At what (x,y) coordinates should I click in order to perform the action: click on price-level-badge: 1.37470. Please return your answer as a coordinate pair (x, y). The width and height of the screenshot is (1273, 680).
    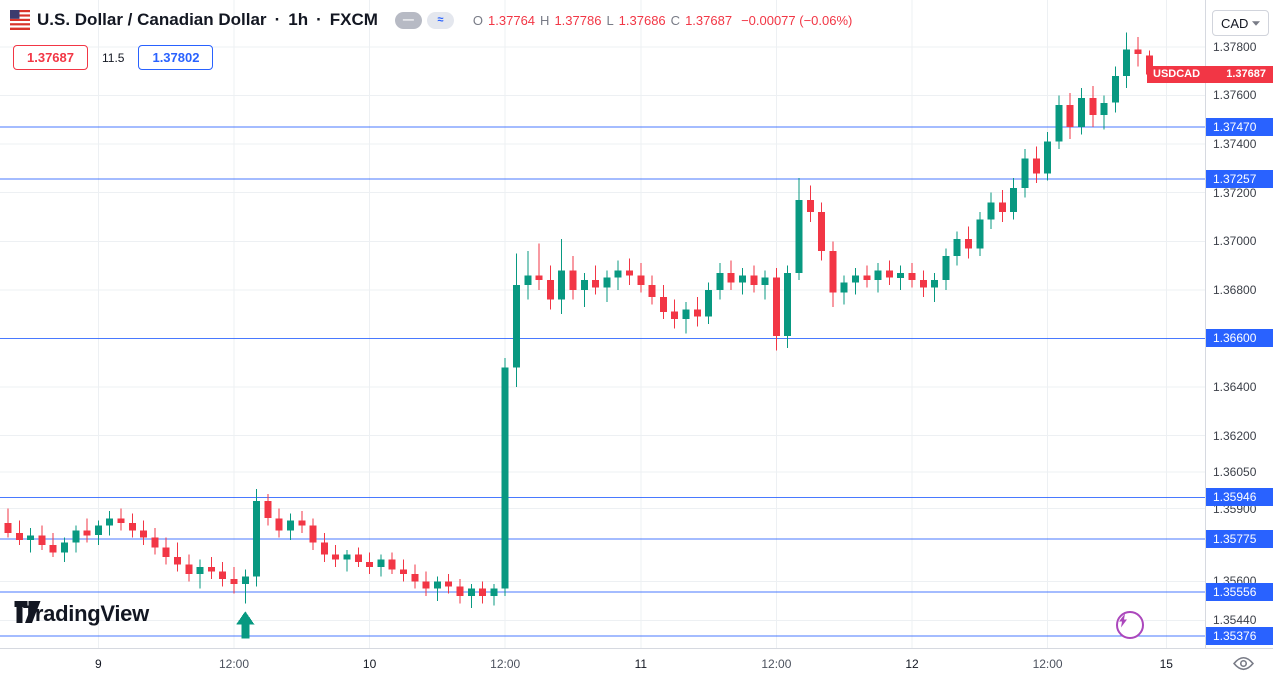
    Looking at the image, I should click on (1239, 127).